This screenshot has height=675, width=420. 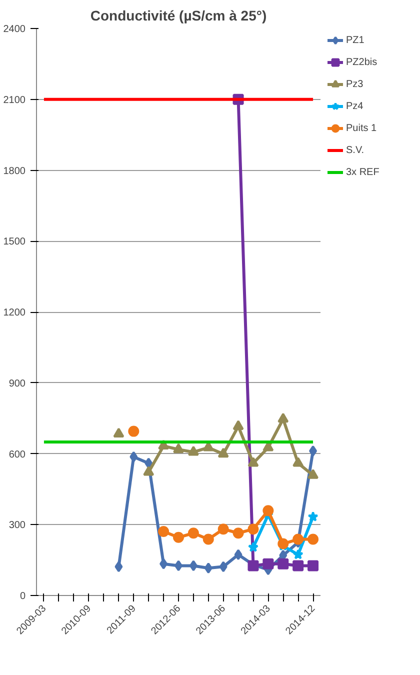 What do you see at coordinates (17, 384) in the screenshot?
I see `y-tick-label: 900` at bounding box center [17, 384].